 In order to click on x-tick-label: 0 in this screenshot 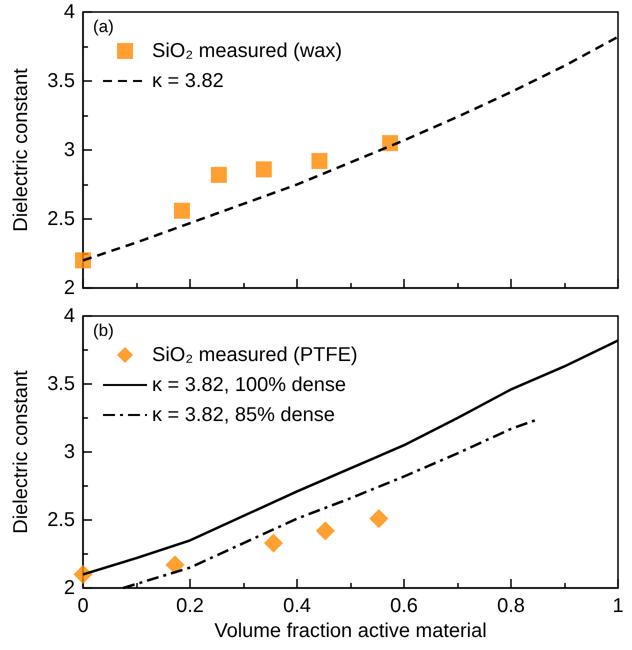, I will do `click(83, 606)`.